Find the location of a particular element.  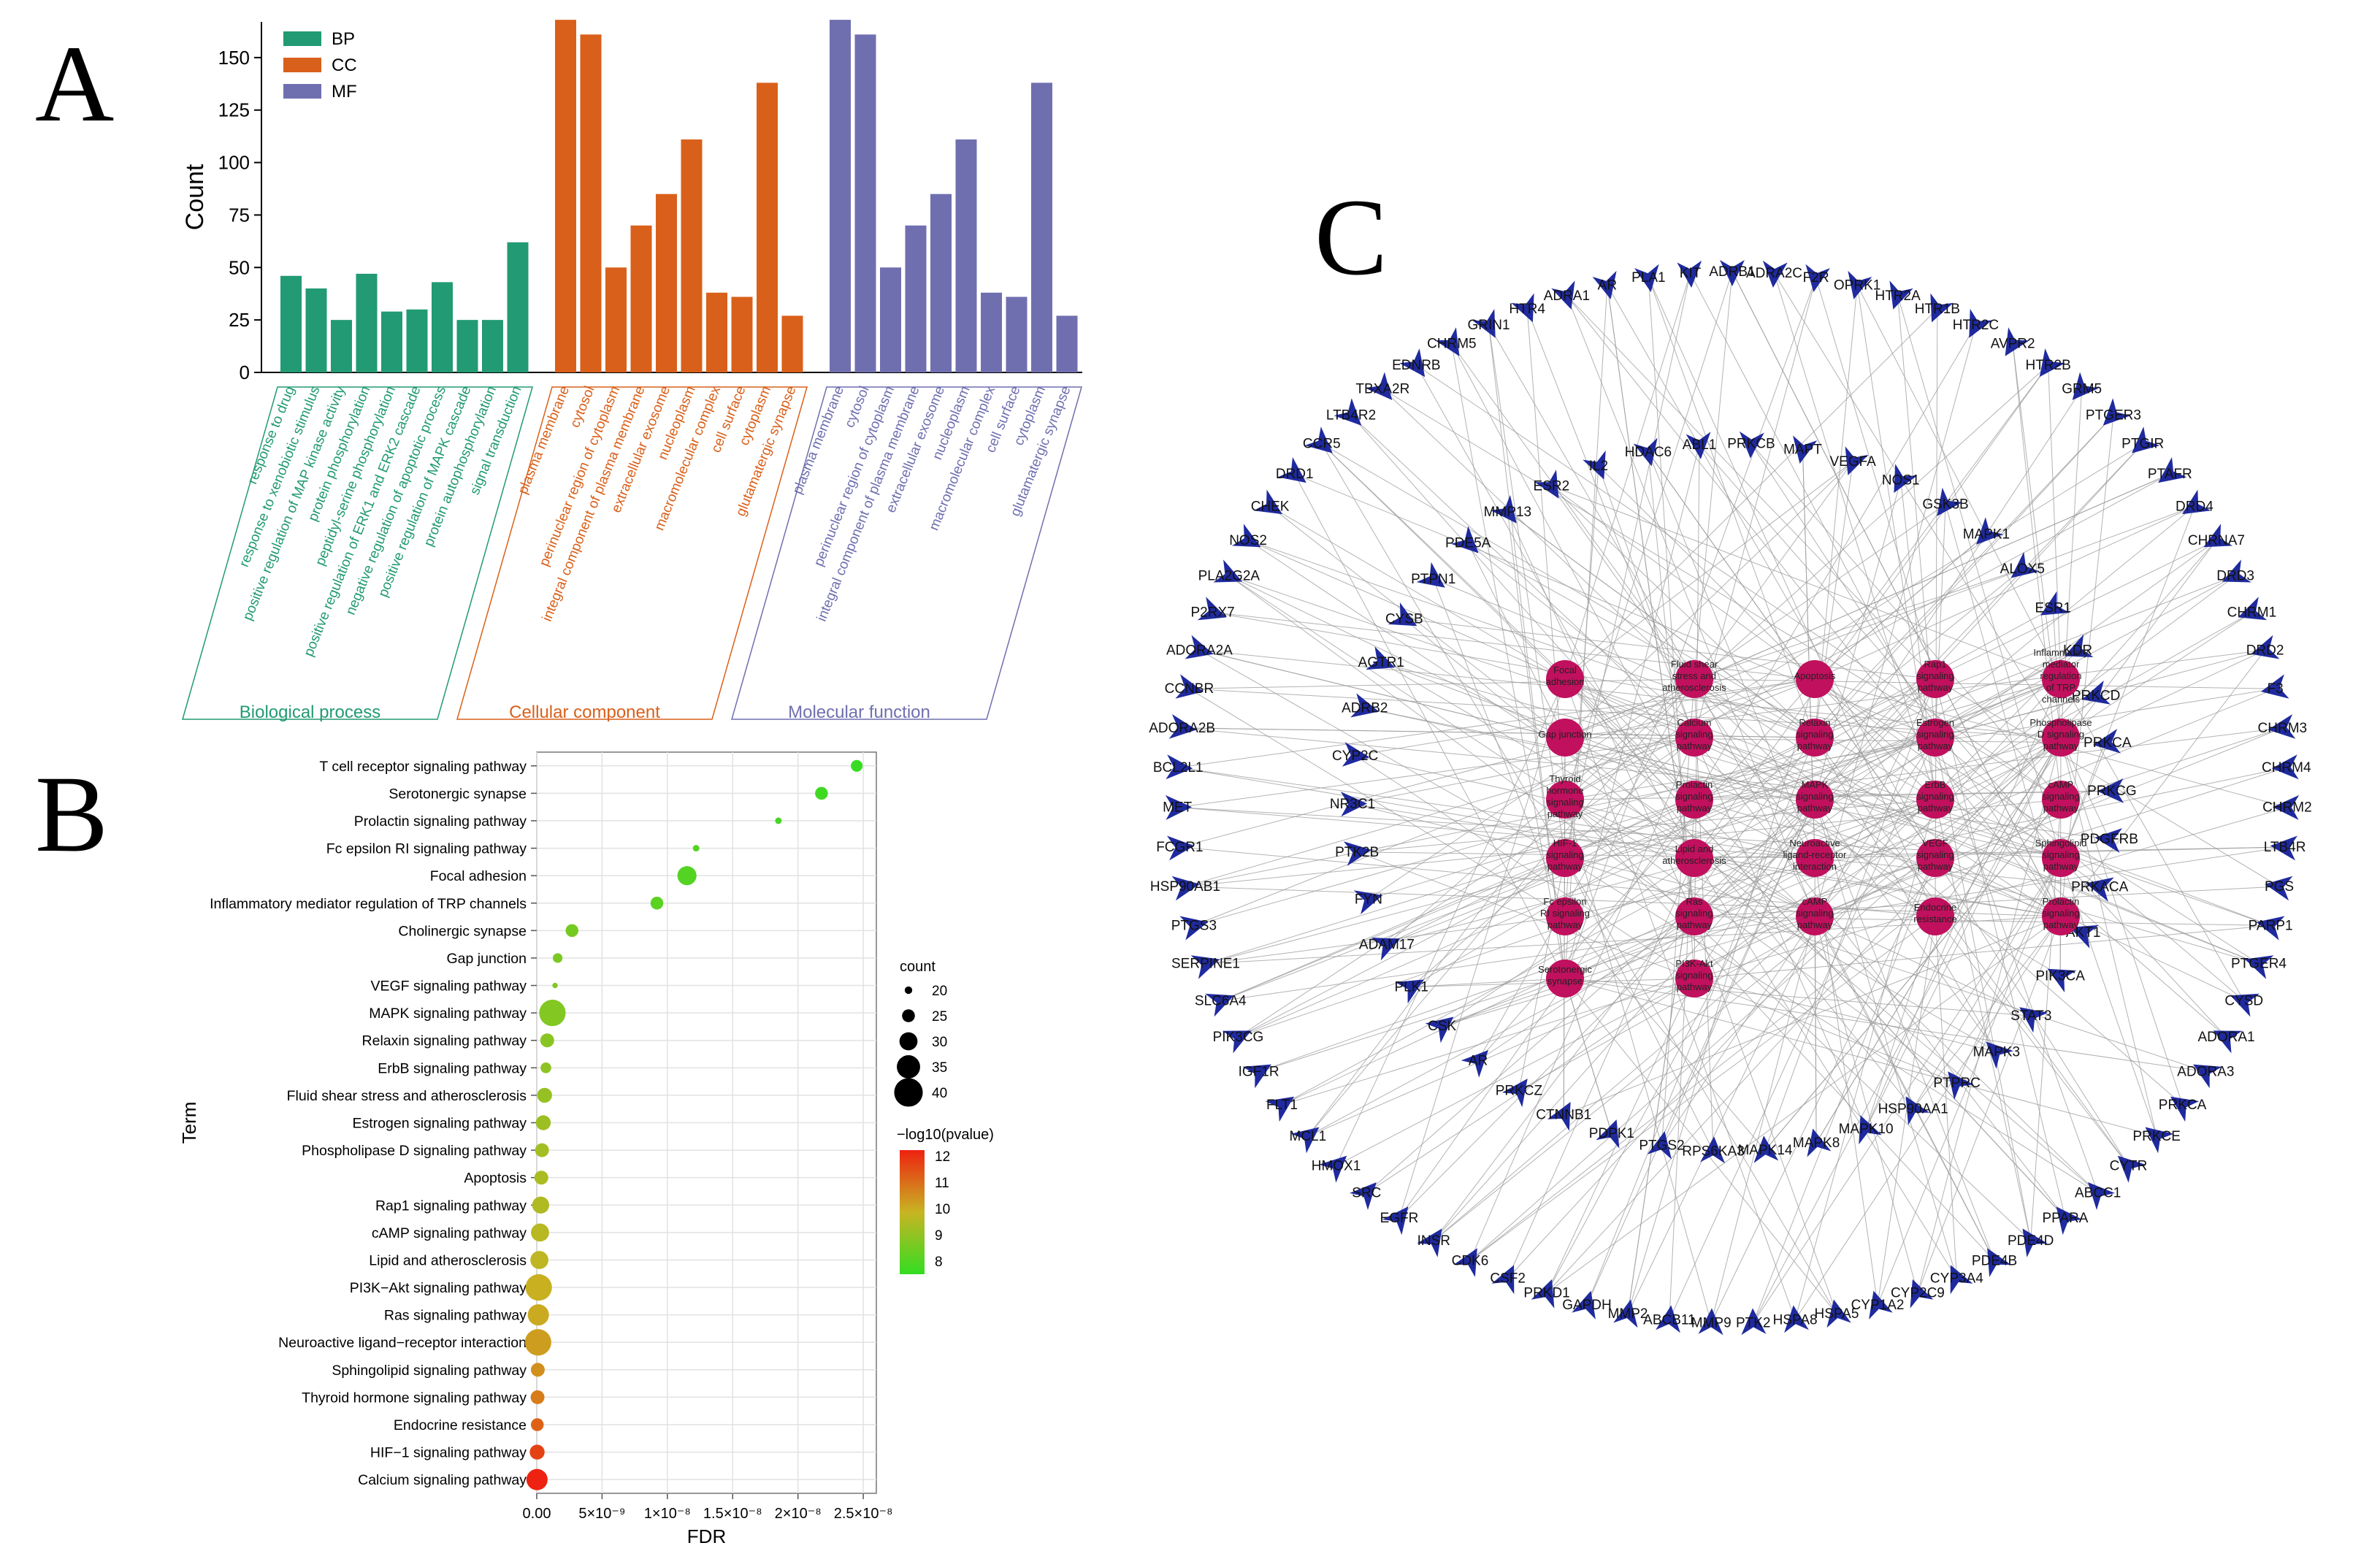

gene-label: PTGS2 is located at coordinates (1661, 1146).